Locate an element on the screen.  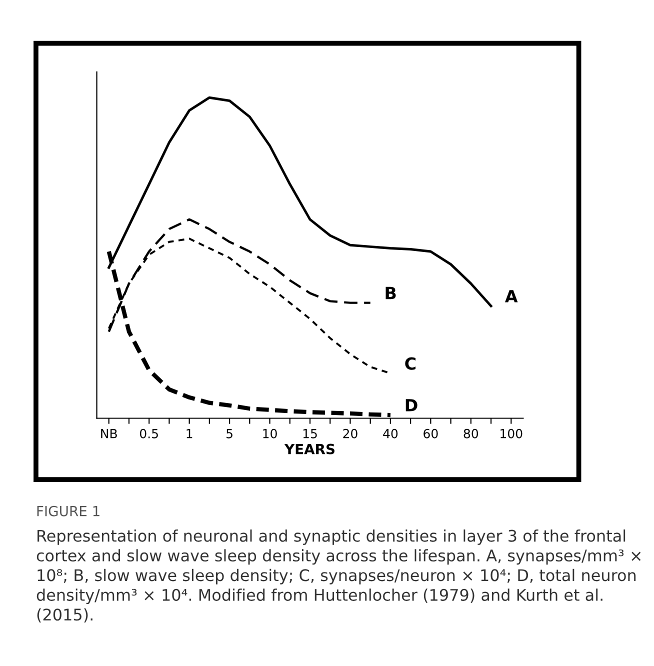
x-tick-label: 100 is located at coordinates (511, 433).